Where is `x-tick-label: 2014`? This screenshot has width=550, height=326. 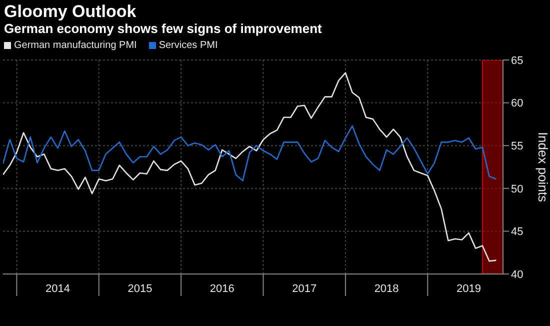 x-tick-label: 2014 is located at coordinates (58, 289).